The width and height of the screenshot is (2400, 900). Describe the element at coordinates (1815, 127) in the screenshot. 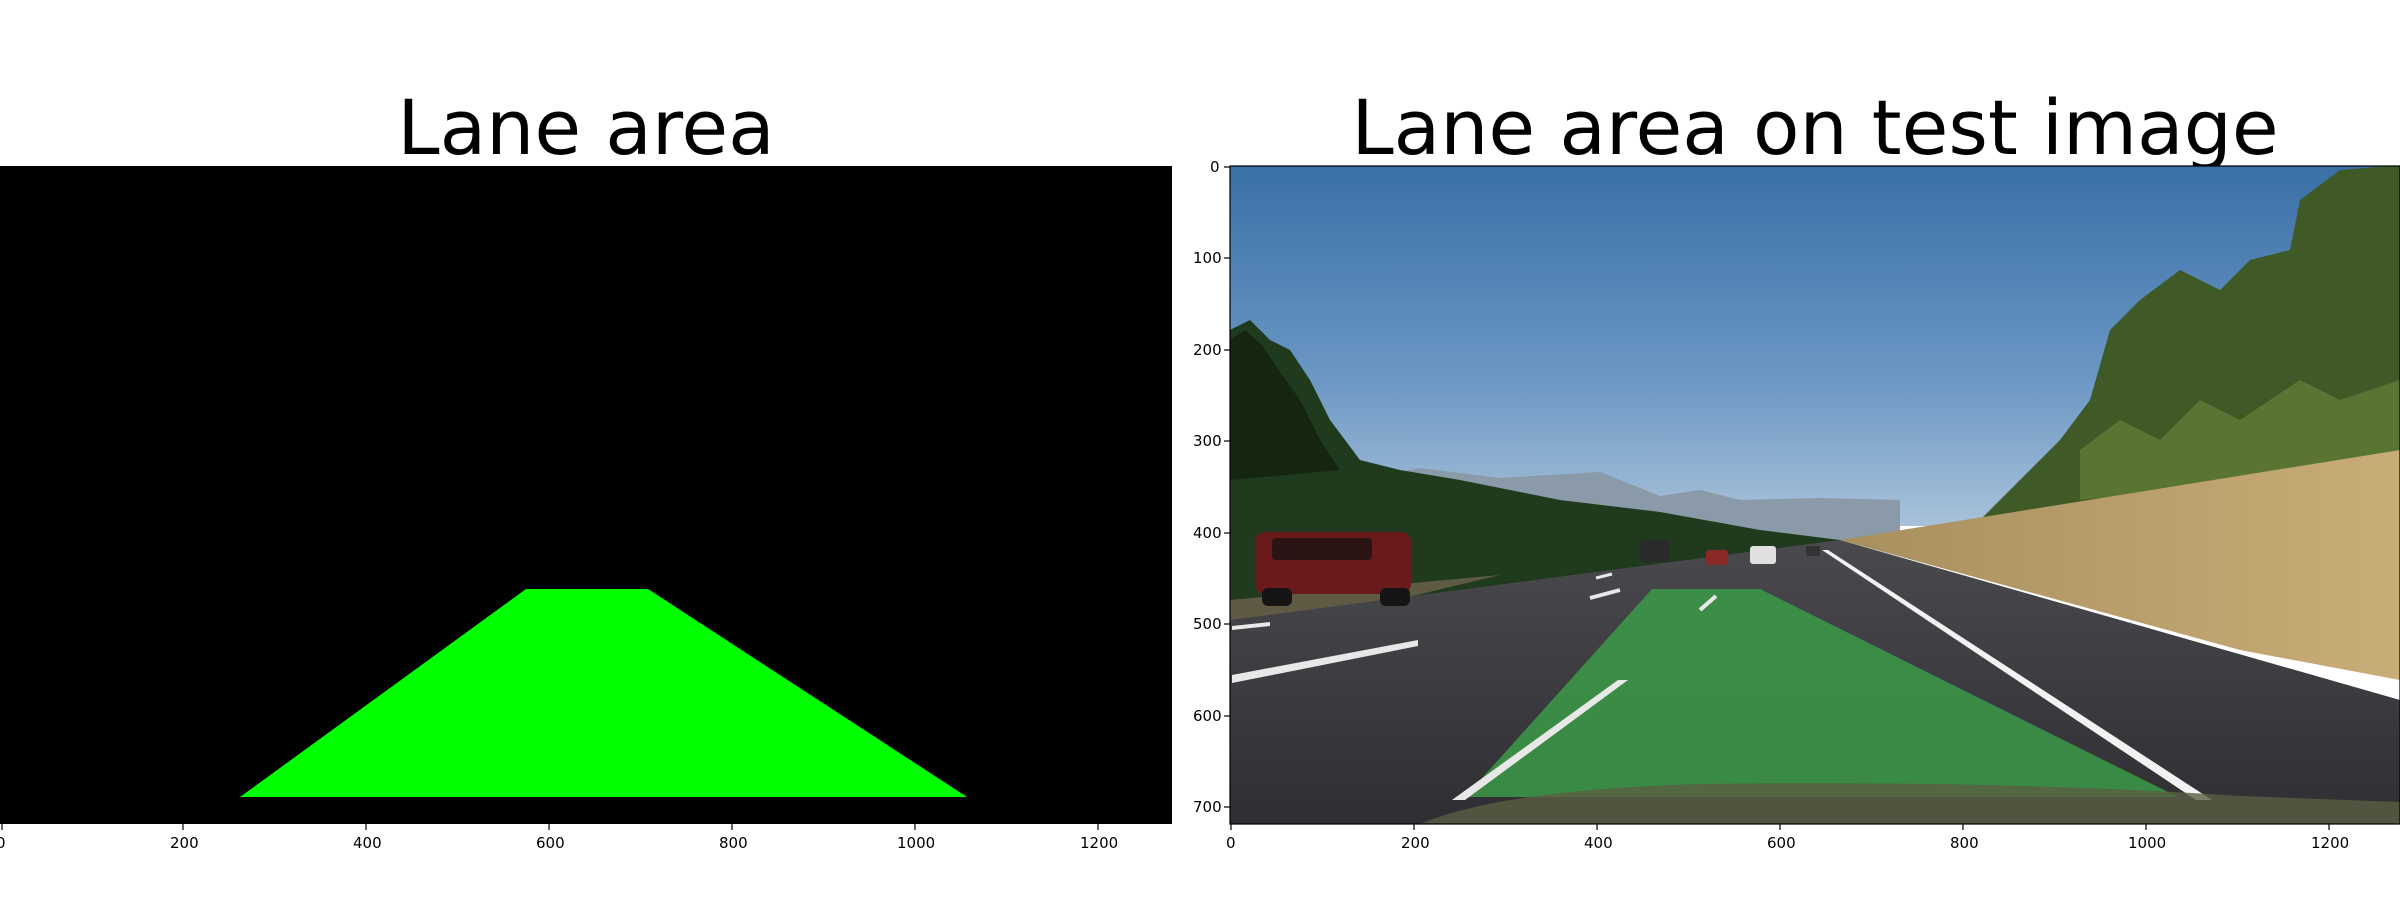

I see `right-panel-title: Lane area on test image` at that location.